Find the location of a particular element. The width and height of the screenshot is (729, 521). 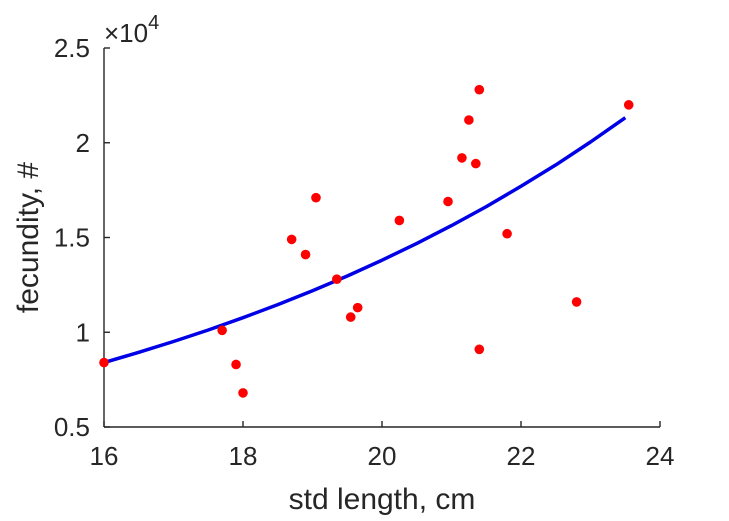

y-axis-exponent-label: ×10⁴ is located at coordinates (131, 30).